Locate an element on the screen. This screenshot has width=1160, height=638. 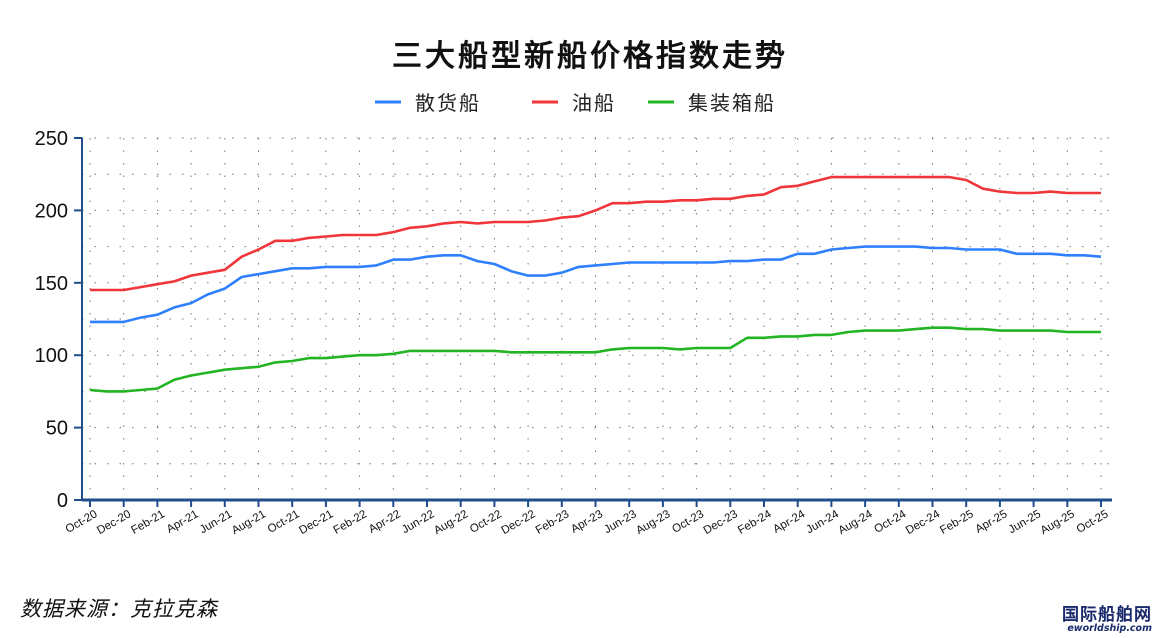
x-tick-label: Apr-22 is located at coordinates (385, 522).